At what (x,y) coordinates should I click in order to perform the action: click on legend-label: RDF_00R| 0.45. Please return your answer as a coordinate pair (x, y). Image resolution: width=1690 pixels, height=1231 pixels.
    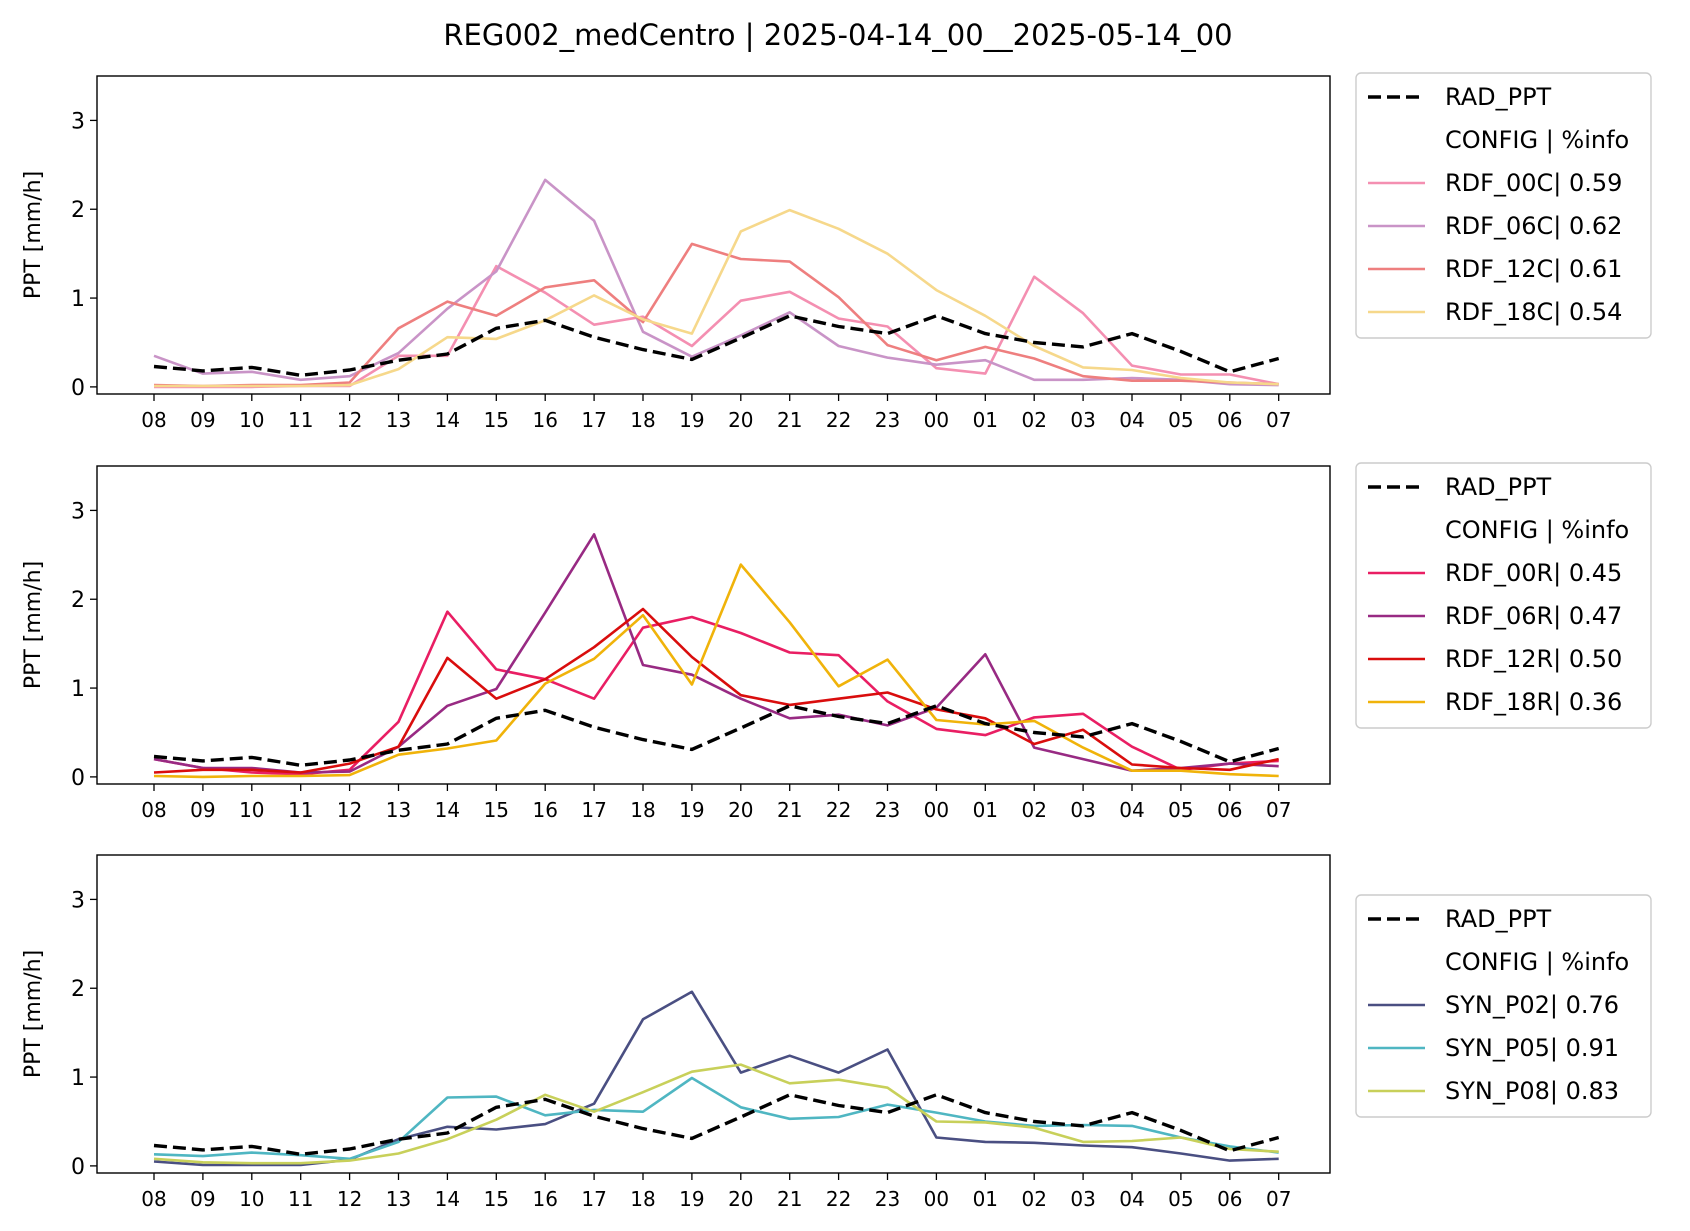
    Looking at the image, I should click on (1533, 573).